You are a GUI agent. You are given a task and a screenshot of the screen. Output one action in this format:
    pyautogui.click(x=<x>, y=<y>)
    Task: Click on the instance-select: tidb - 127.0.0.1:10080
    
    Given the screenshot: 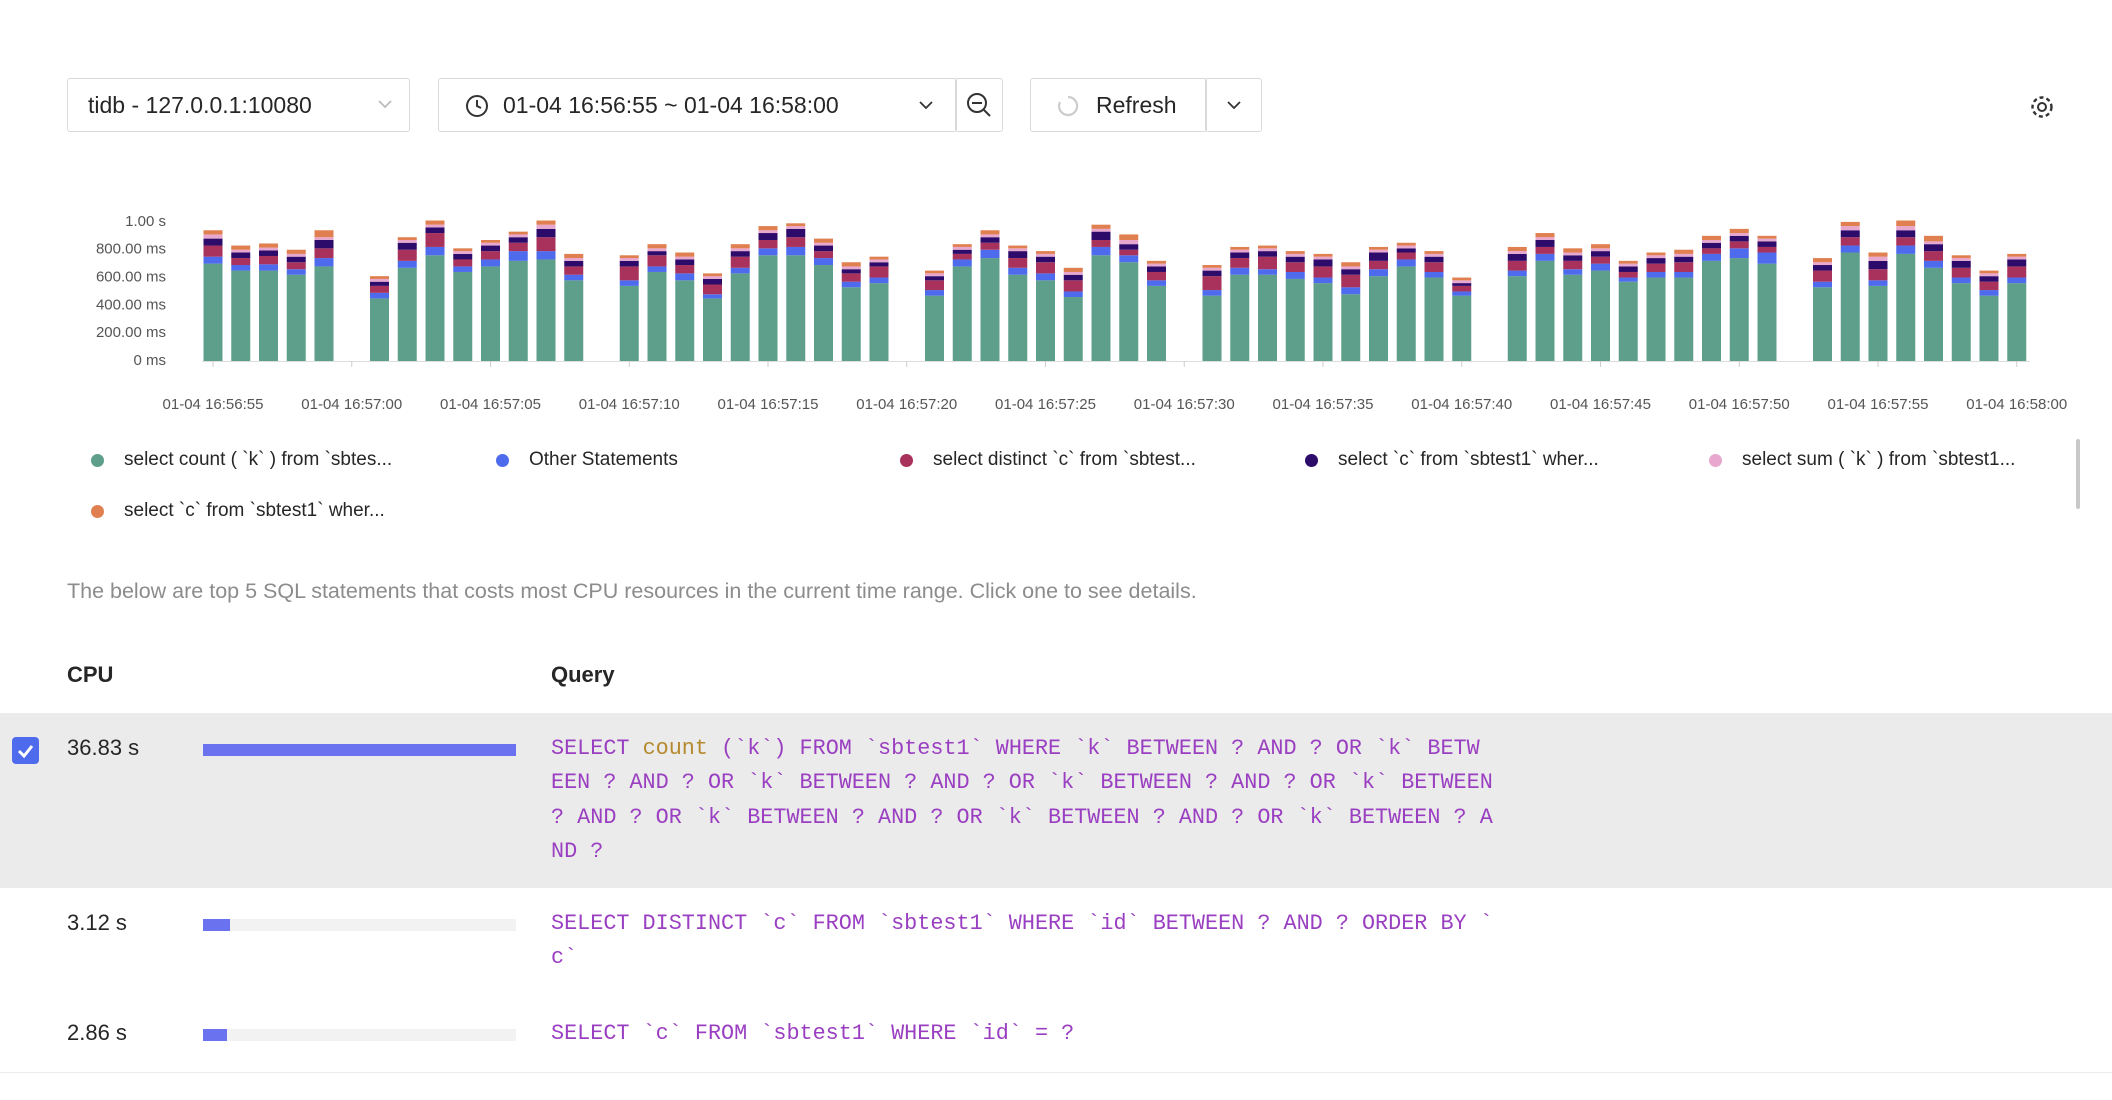 What is the action you would take?
    pyautogui.click(x=238, y=105)
    